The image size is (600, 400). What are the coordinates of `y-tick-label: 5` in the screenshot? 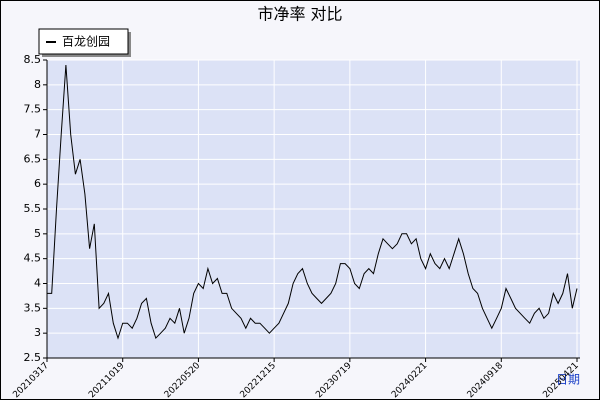 It's located at (37, 233).